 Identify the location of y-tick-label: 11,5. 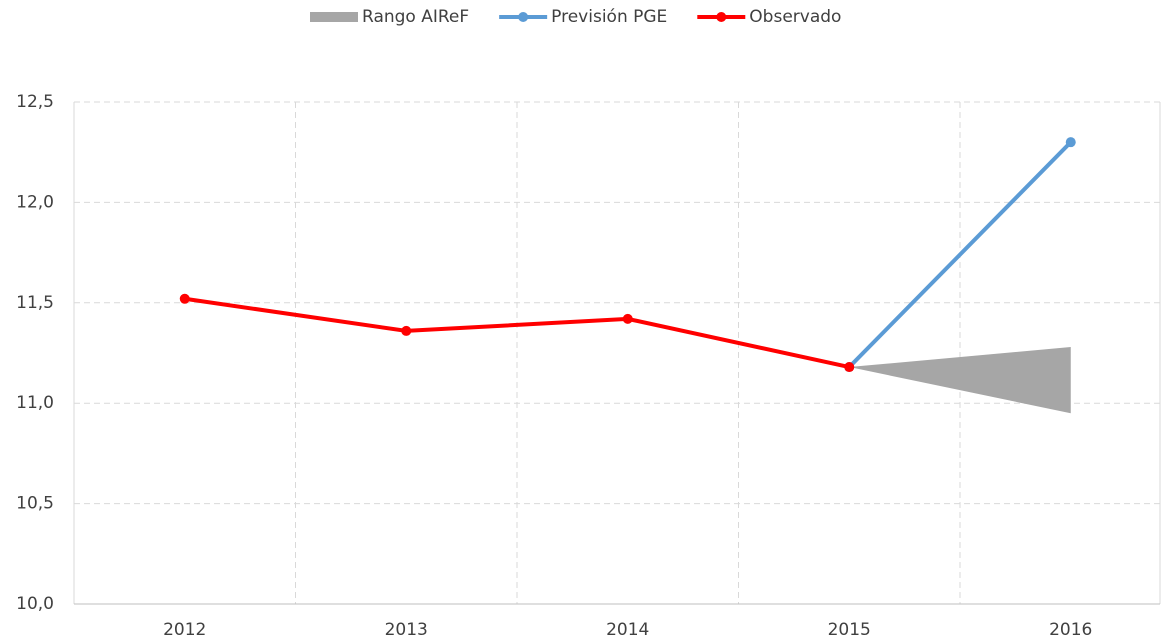
(35, 303).